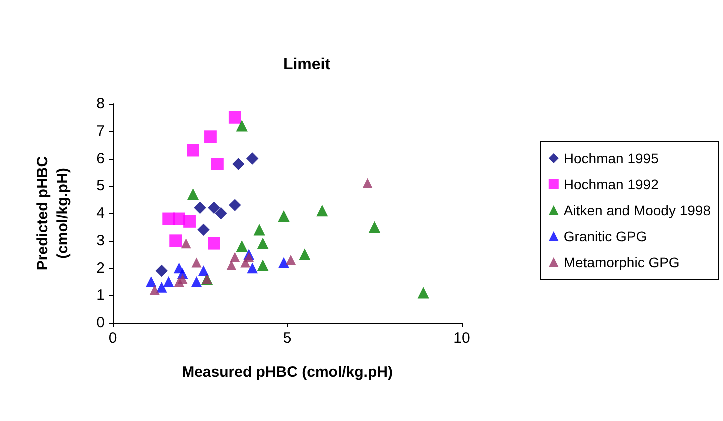  I want to click on x-tick-label: 5, so click(287, 338).